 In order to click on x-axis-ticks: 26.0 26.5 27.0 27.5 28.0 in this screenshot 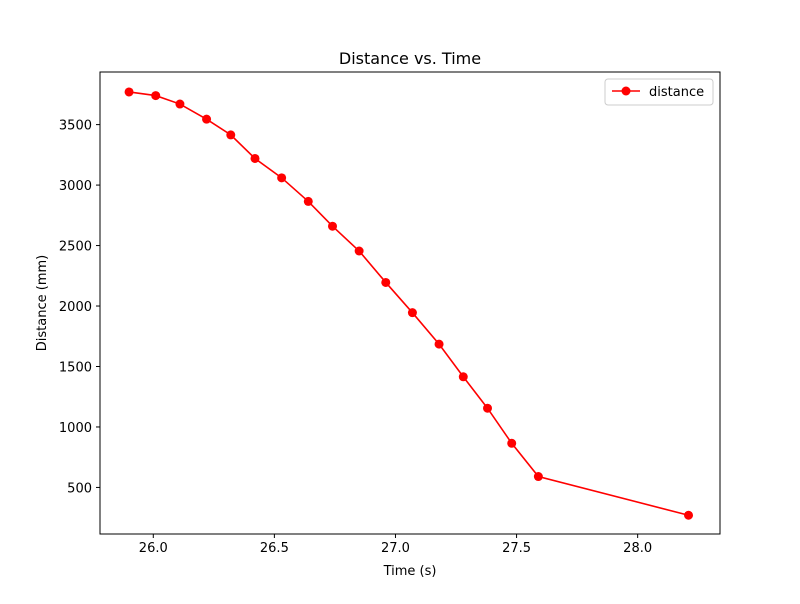, I will do `click(395, 545)`.